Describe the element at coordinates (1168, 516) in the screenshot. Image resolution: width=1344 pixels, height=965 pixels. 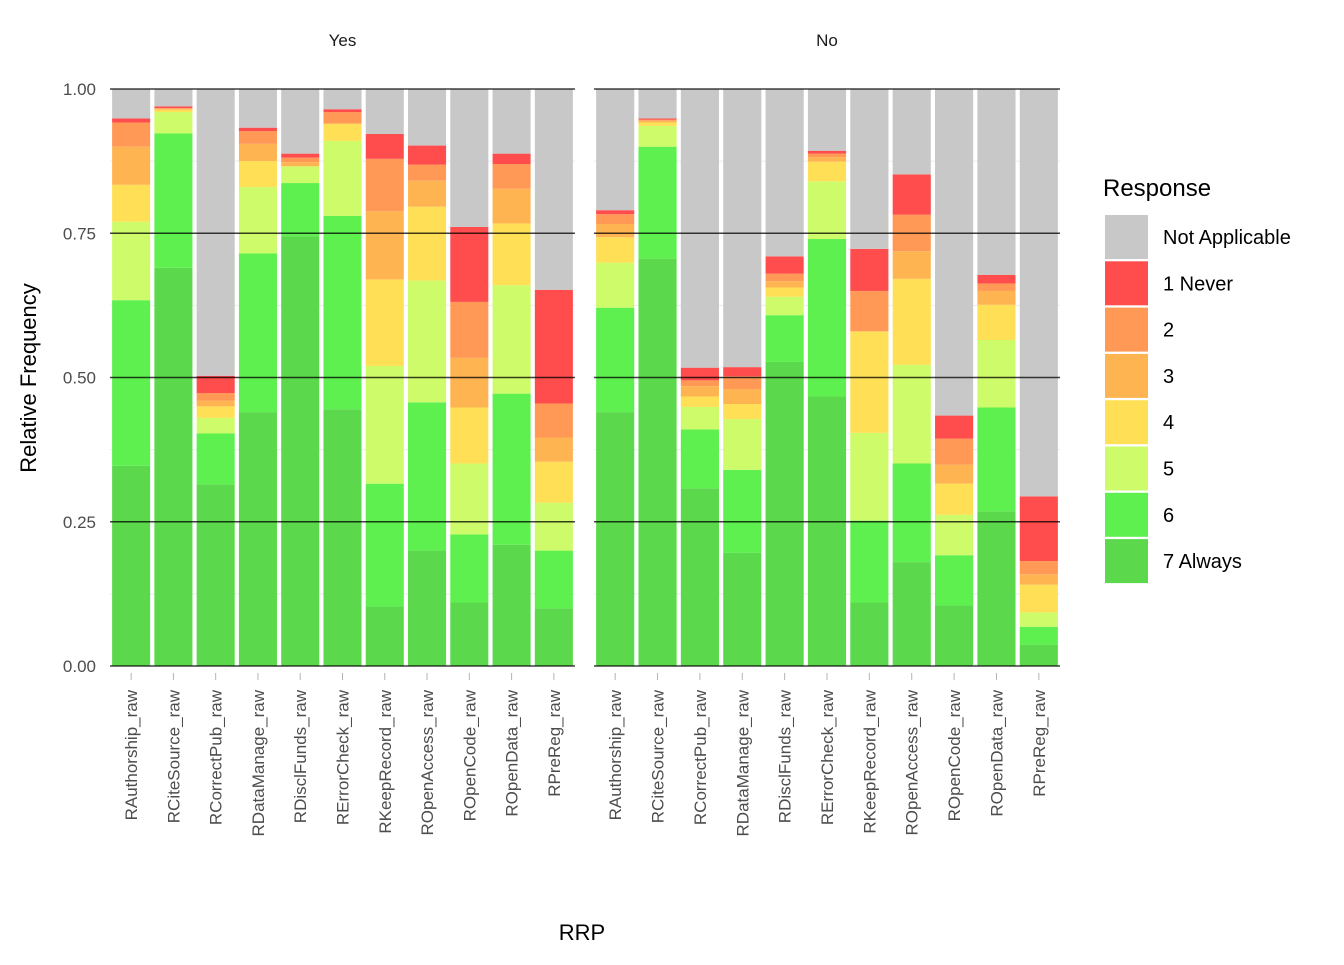
I see `legend-label: 6` at that location.